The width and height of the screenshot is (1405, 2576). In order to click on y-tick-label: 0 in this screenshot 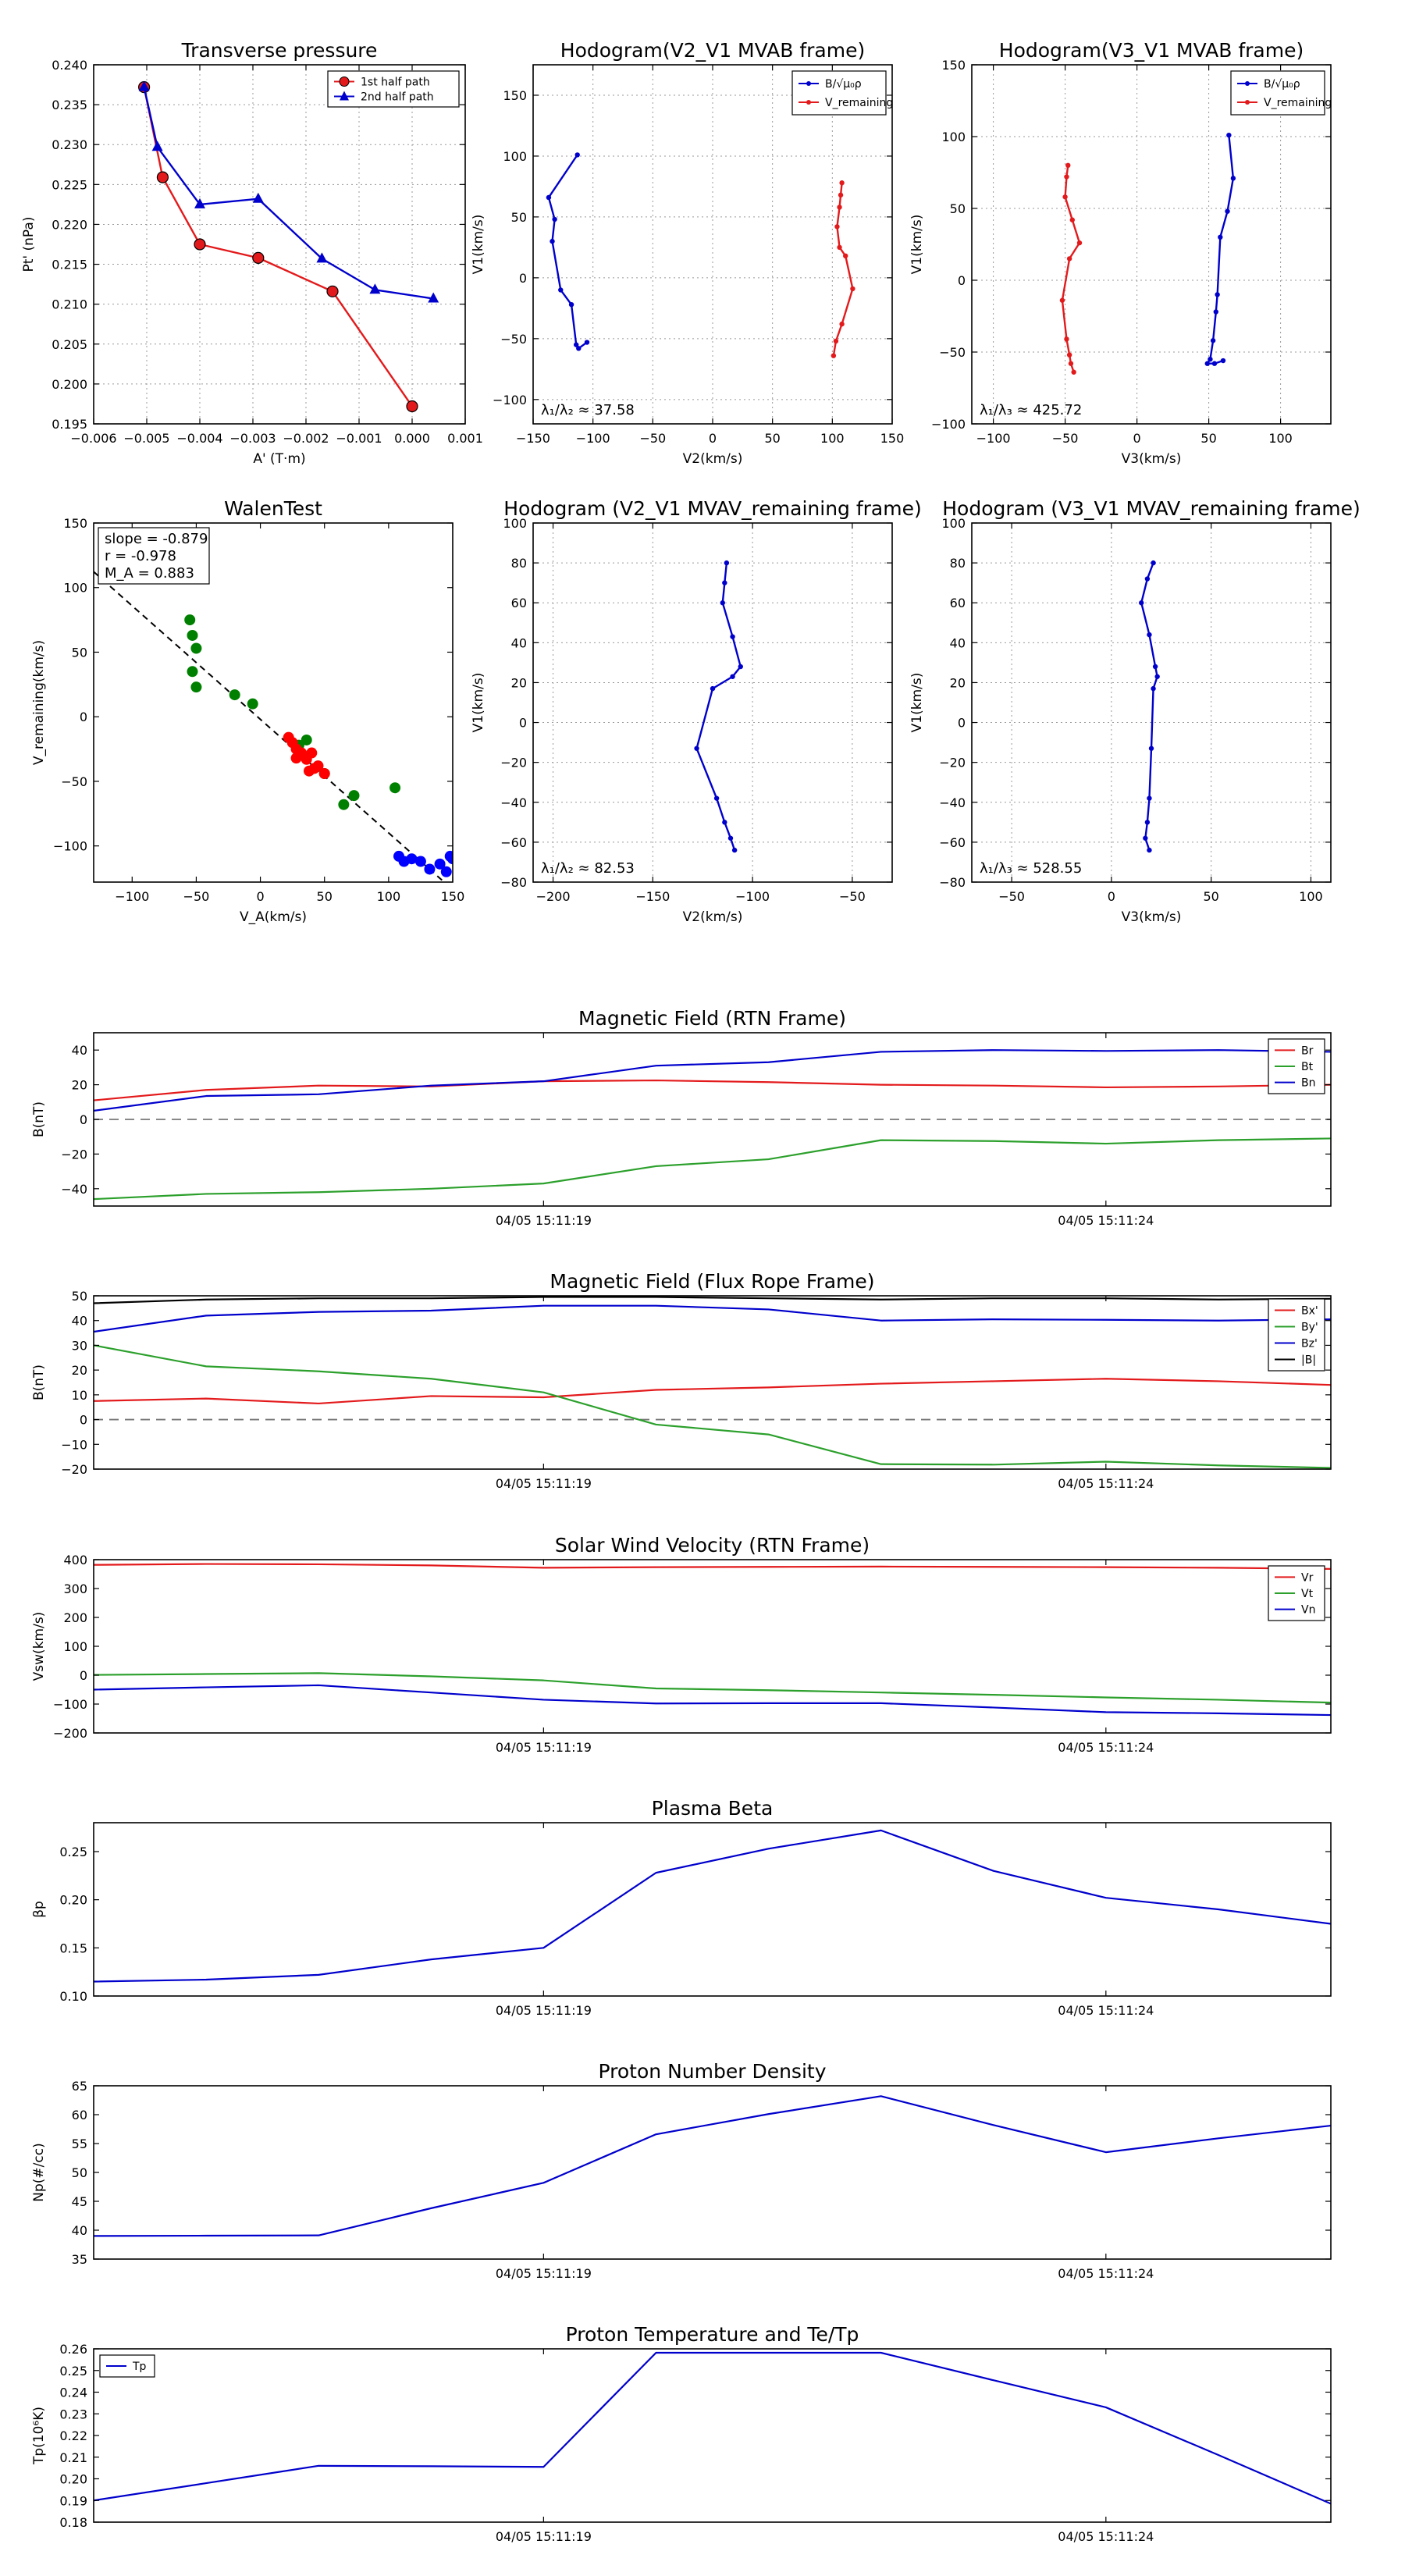, I will do `click(84, 717)`.